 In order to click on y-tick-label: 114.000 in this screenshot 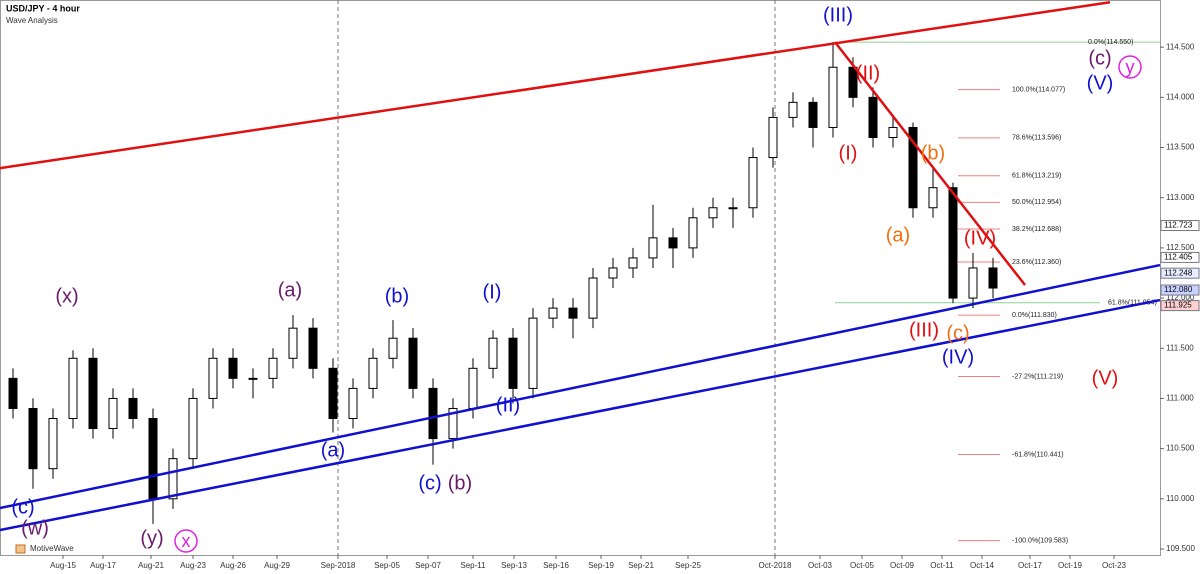, I will do `click(1180, 96)`.